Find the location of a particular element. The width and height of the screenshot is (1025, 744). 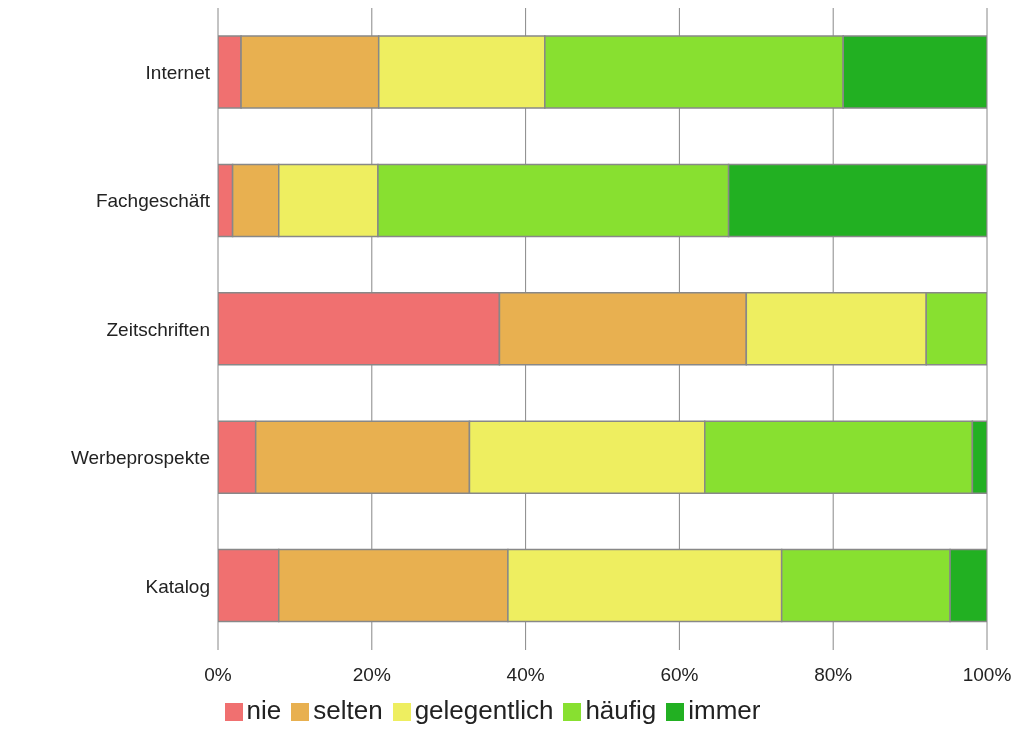

legend-label: immer is located at coordinates (724, 710).